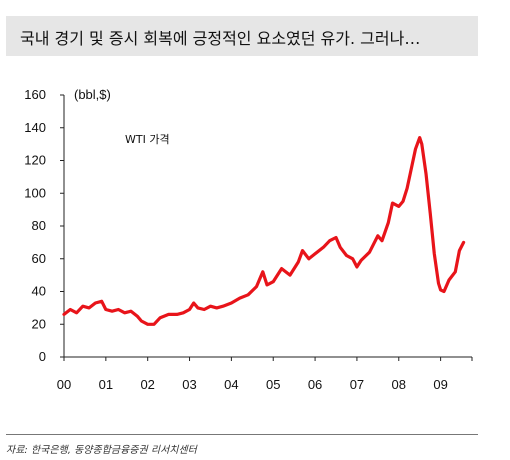 The height and width of the screenshot is (460, 510). What do you see at coordinates (39, 258) in the screenshot?
I see `y-tick-label: 60` at bounding box center [39, 258].